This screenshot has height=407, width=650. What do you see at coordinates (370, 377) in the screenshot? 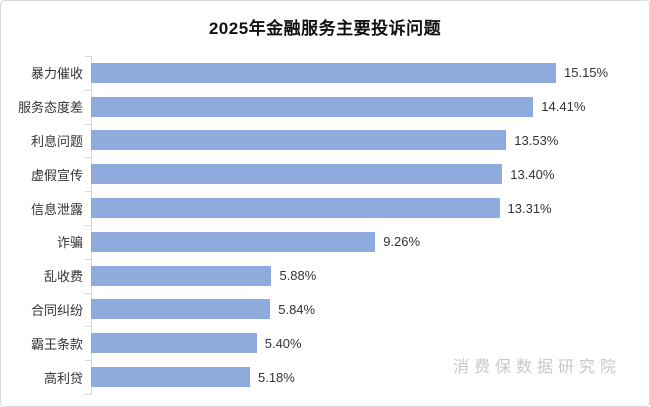
I see `bar-track: 5.18%` at bounding box center [370, 377].